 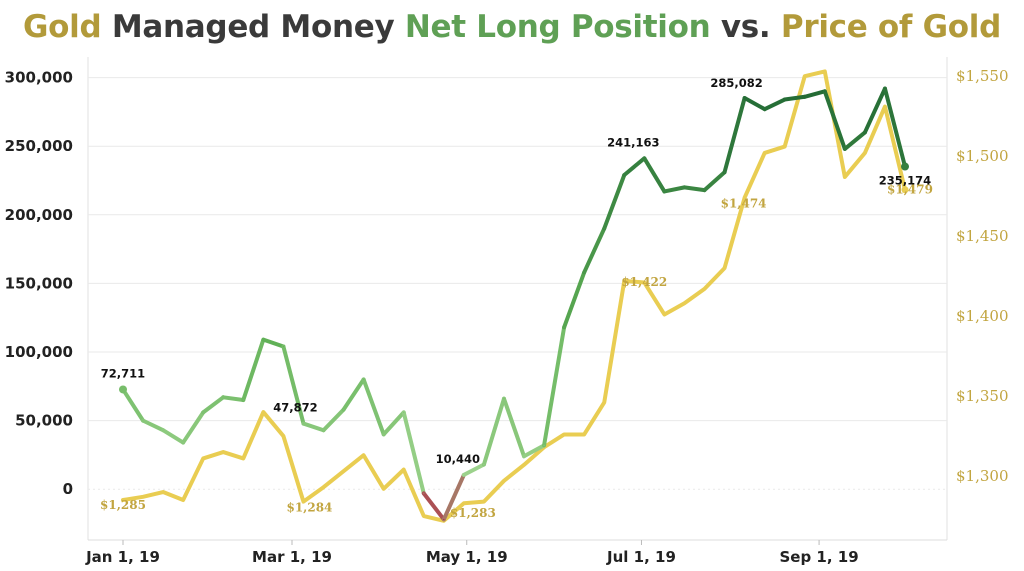 I want to click on y-right-tick-label: $1,400, so click(x=982, y=316).